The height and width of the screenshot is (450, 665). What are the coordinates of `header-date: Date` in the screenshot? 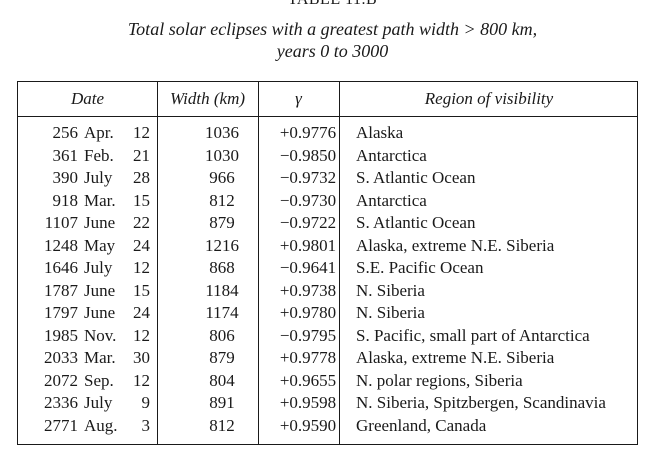 It's located at (87, 98).